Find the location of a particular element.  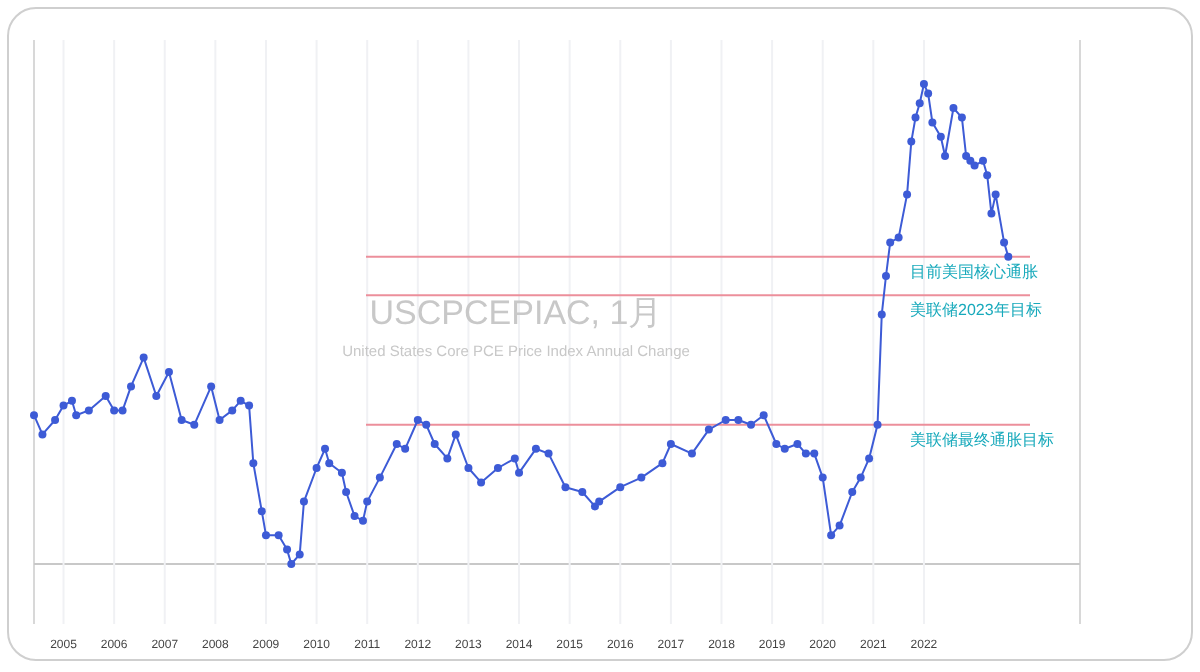

ref-line-label: 美联储最终通胀目标 is located at coordinates (982, 439).